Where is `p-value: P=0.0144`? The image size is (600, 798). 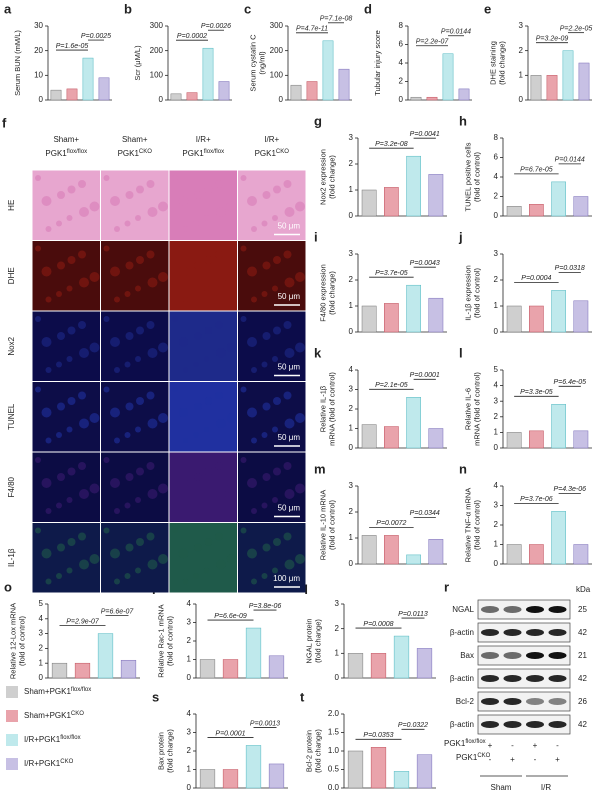 p-value: P=0.0144 is located at coordinates (570, 160).